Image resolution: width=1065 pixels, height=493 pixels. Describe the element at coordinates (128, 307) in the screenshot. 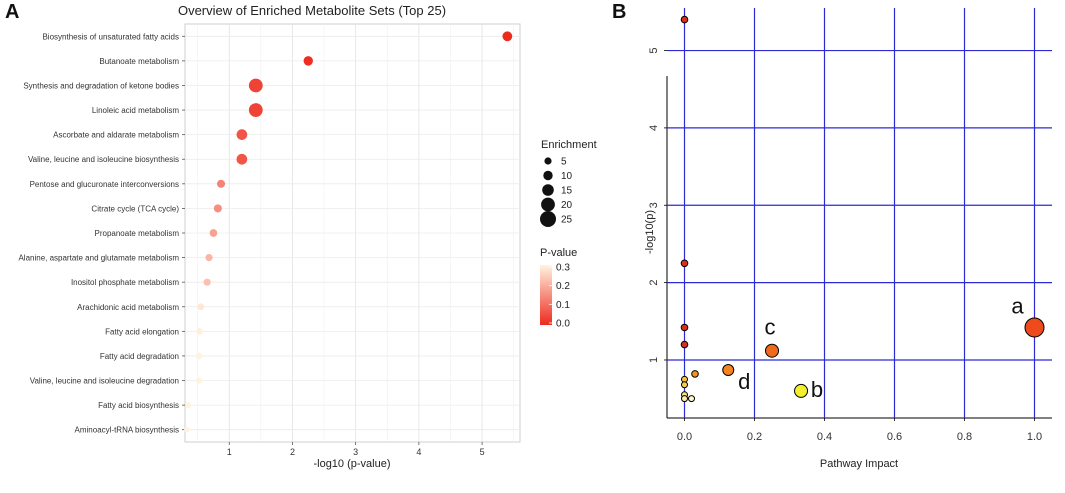

I see `category-label: Arachidonic acid metabolism` at that location.